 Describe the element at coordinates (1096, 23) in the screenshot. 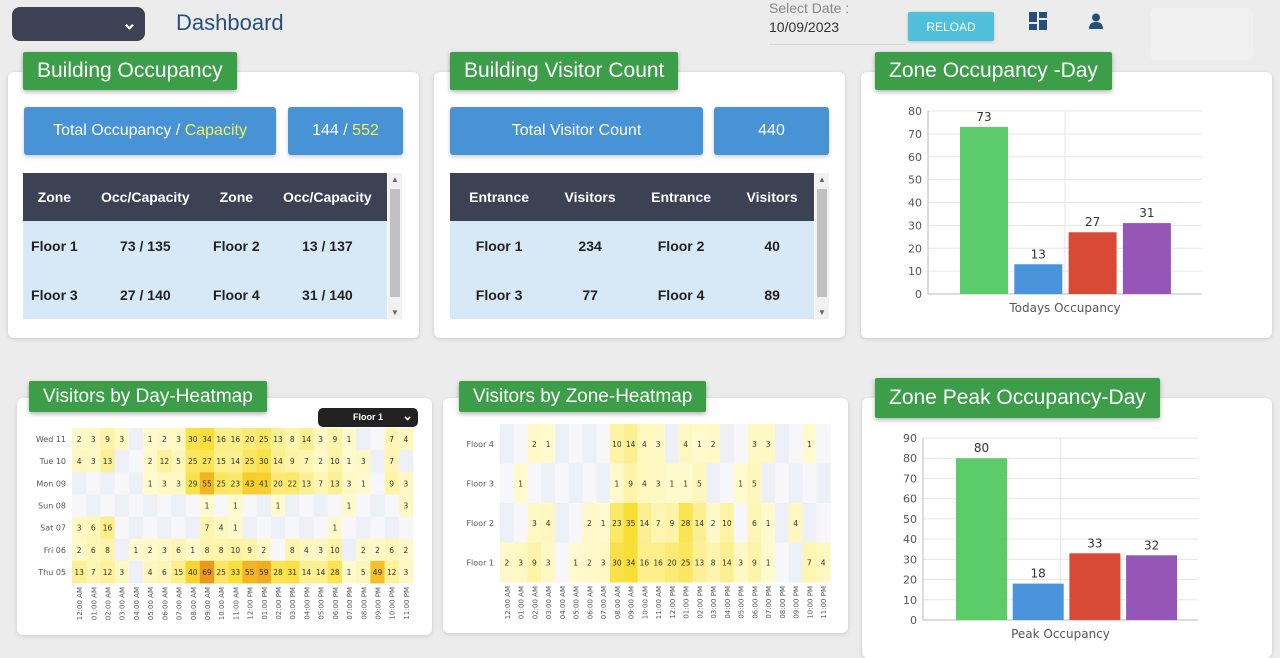

I see `user-icon` at that location.